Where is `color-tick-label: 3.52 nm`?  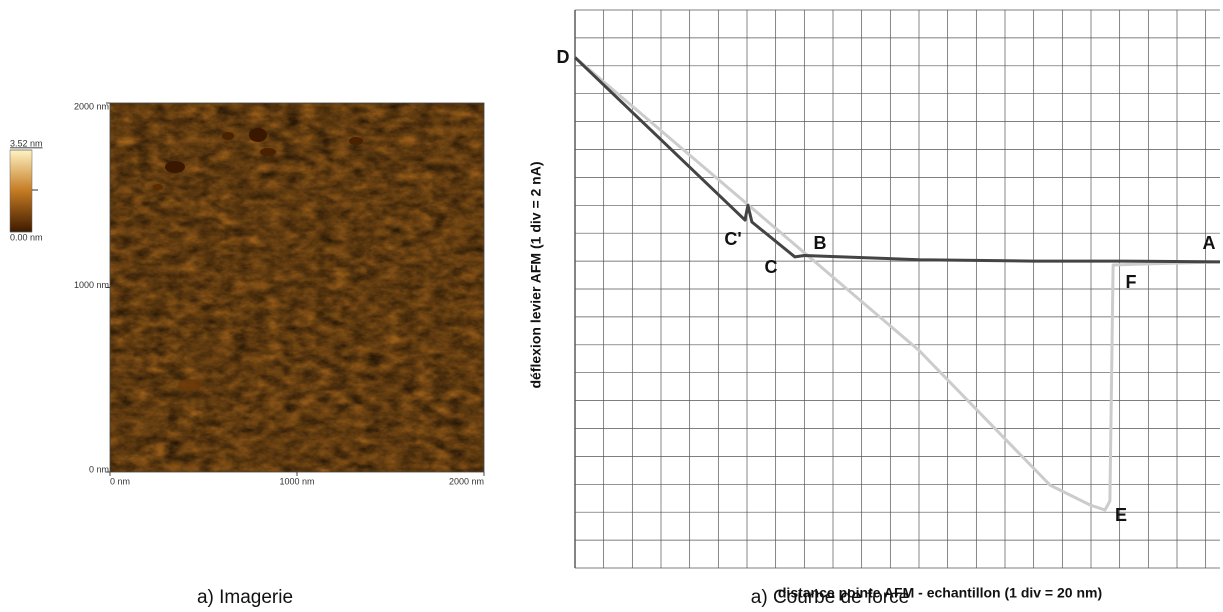
color-tick-label: 3.52 nm is located at coordinates (26, 143).